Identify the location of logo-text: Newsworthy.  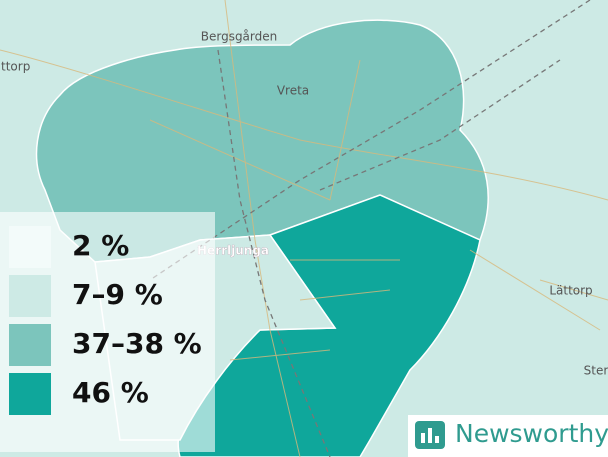
(531, 433).